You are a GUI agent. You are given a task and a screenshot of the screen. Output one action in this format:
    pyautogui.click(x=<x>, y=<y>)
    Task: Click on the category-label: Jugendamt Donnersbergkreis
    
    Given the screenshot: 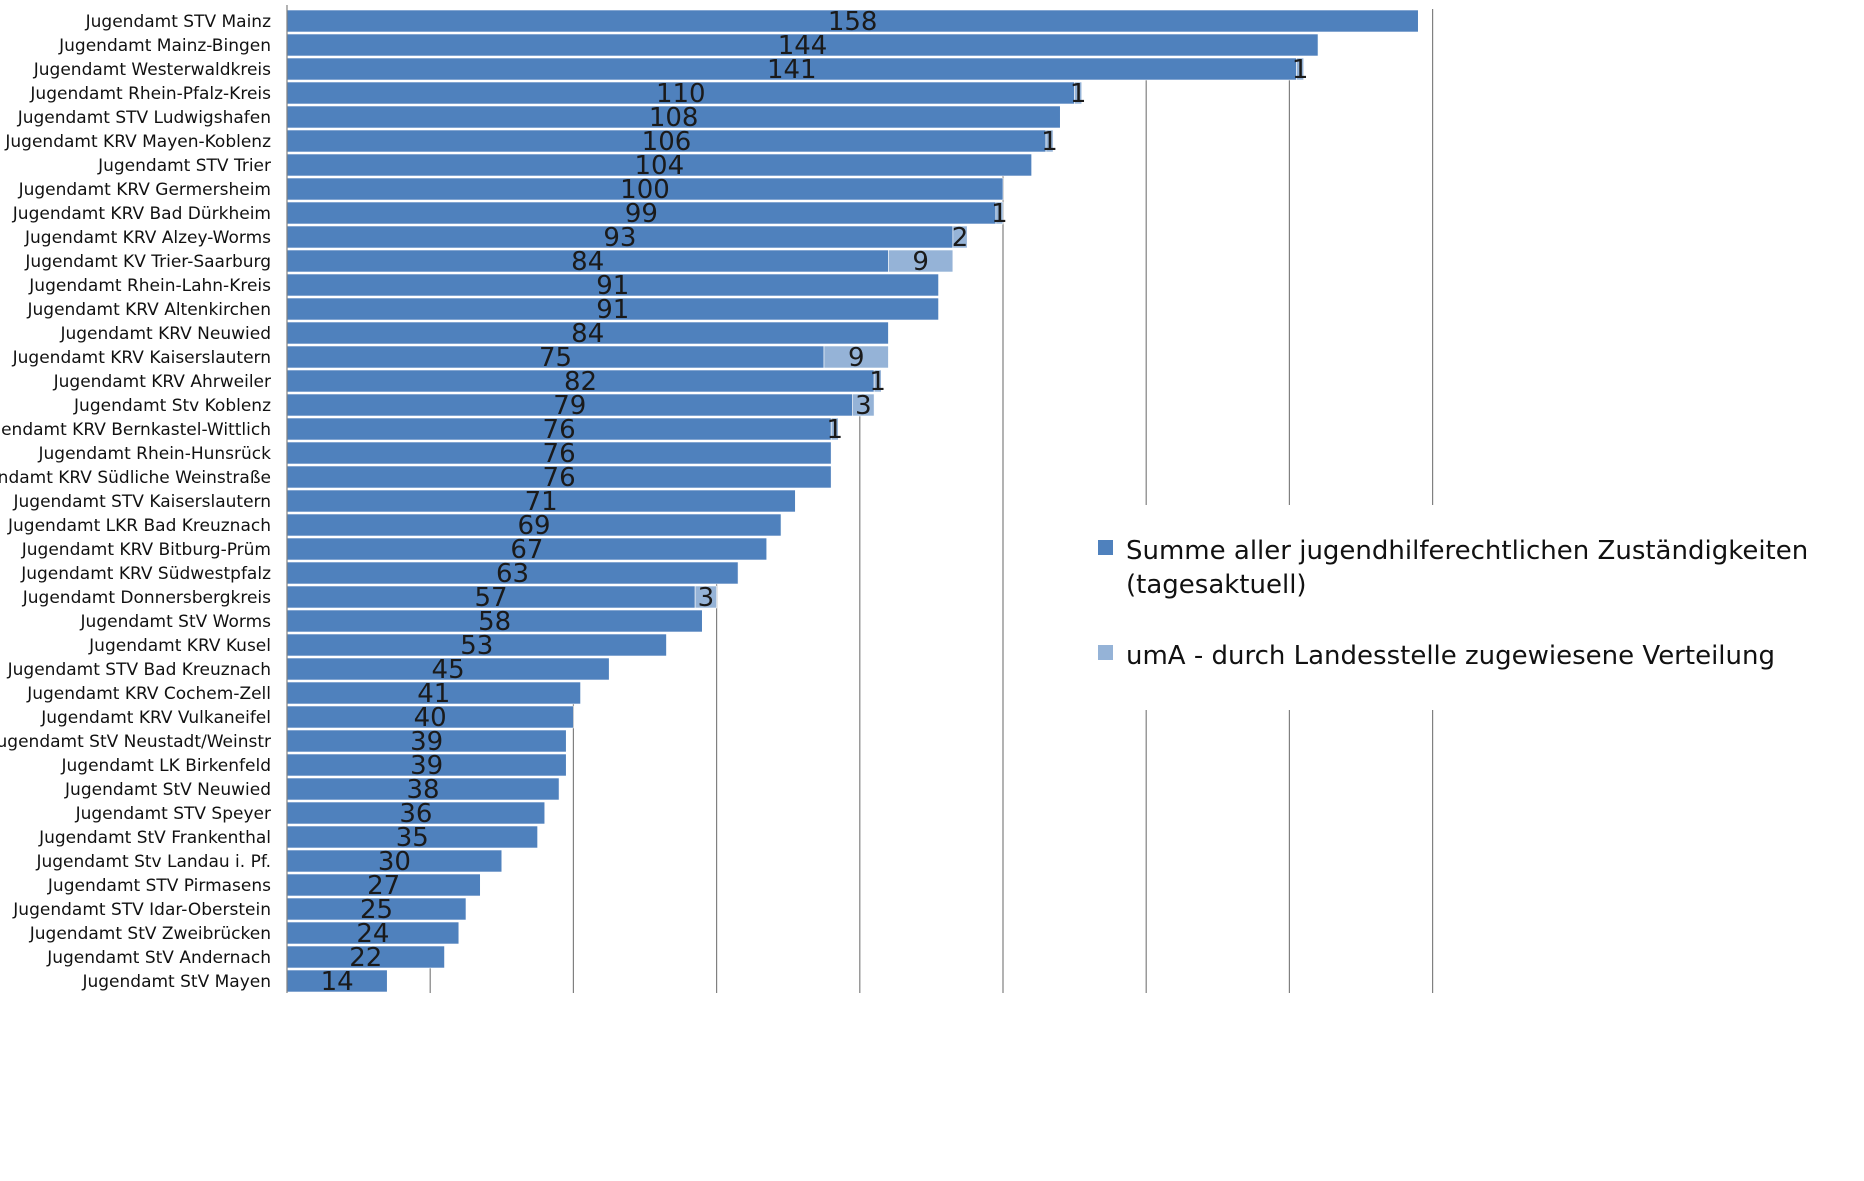 What is the action you would take?
    pyautogui.click(x=146, y=598)
    